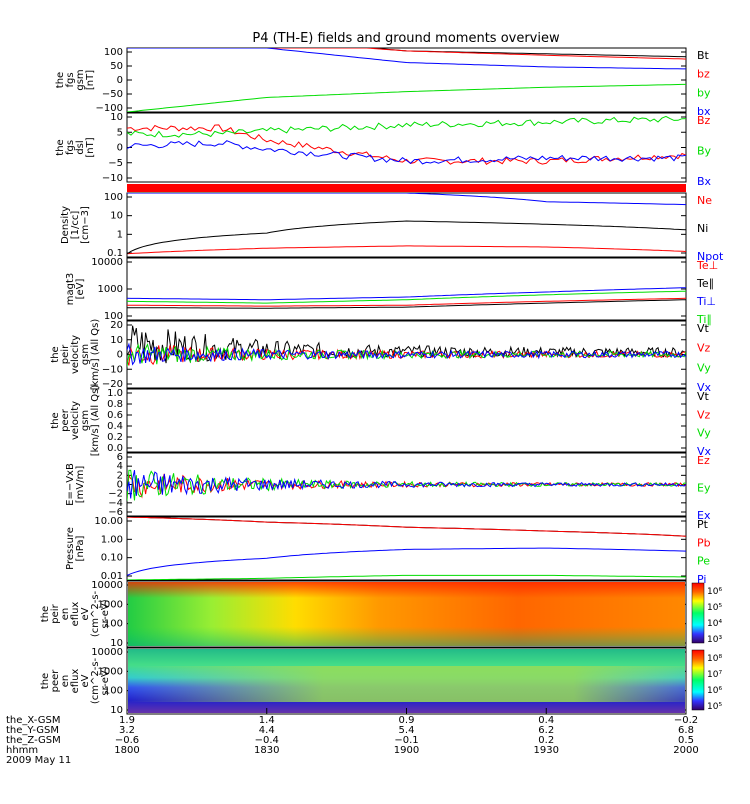  Describe the element at coordinates (707, 265) in the screenshot. I see `legend-te⊥: Te⊥` at that location.